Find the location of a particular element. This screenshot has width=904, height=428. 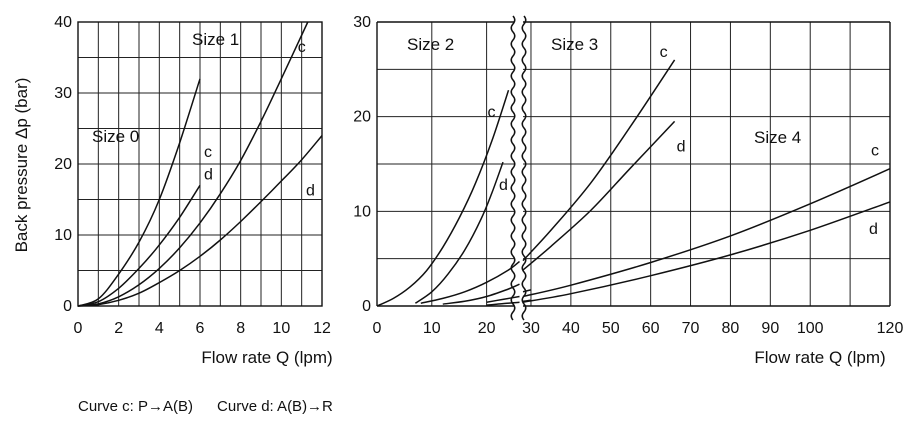

series-curve-size-1-d is located at coordinates (200, 221).